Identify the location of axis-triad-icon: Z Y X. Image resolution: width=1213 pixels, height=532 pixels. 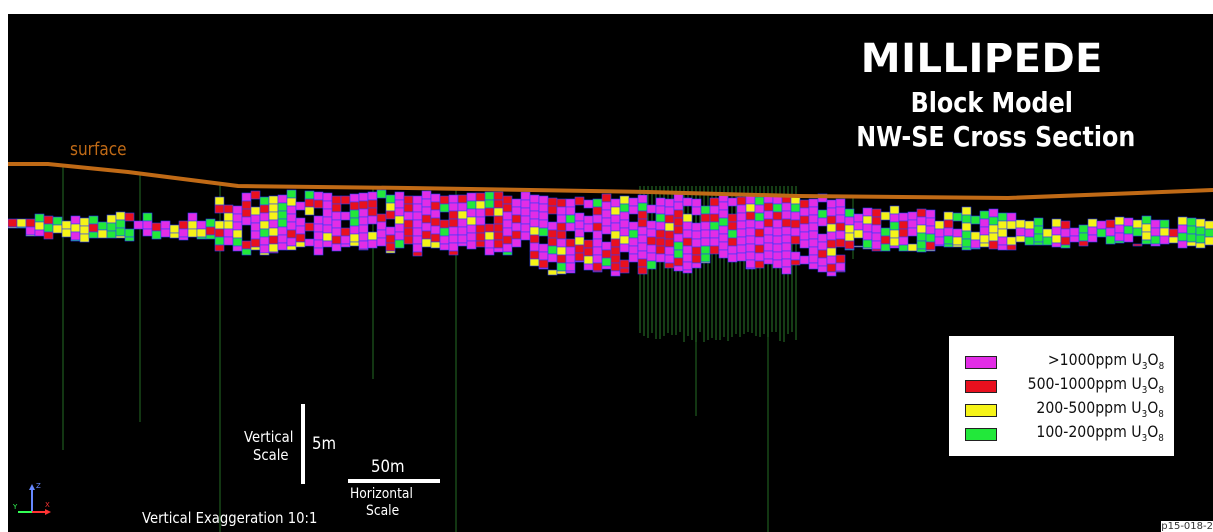
(31, 498).